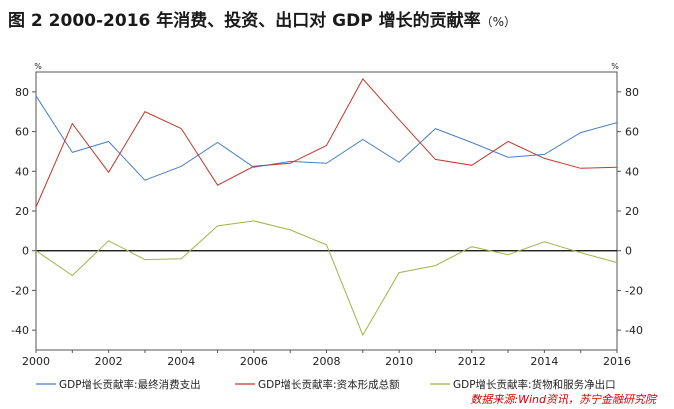 Image resolution: width=674 pixels, height=409 pixels. What do you see at coordinates (634, 330) in the screenshot?
I see `y-tick-label-right: -40` at bounding box center [634, 330].